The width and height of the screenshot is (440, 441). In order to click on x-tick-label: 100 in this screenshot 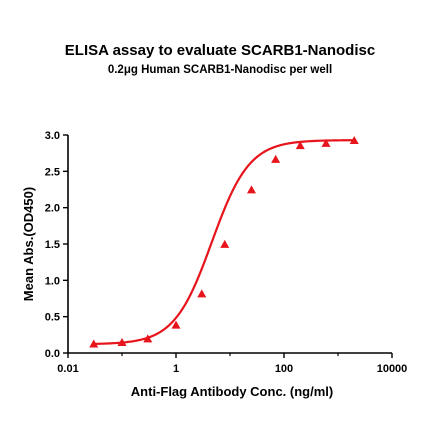, I will do `click(284, 369)`.